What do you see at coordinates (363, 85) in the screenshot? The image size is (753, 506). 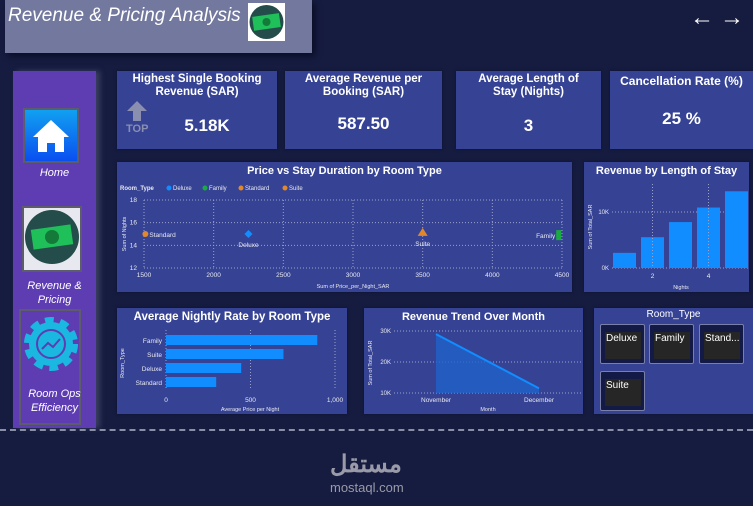 I see `kpi-title: Average Revenue per Booking (SAR)` at bounding box center [363, 85].